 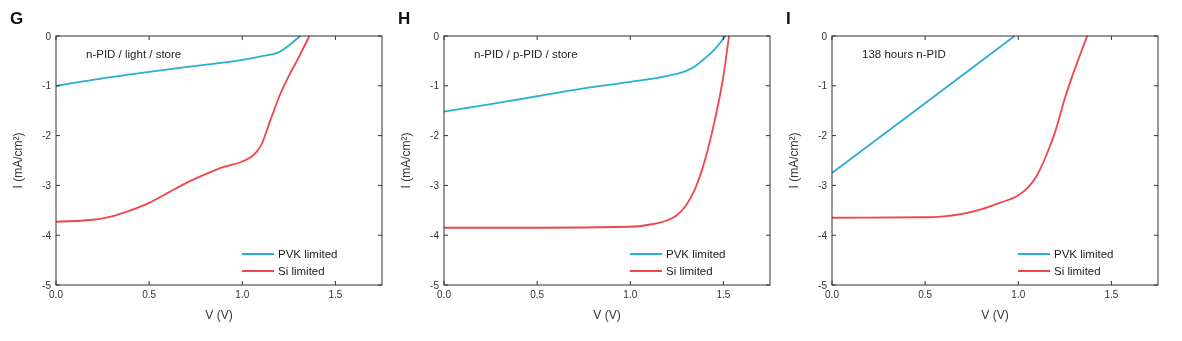 I want to click on chart-title: I, so click(x=788, y=18).